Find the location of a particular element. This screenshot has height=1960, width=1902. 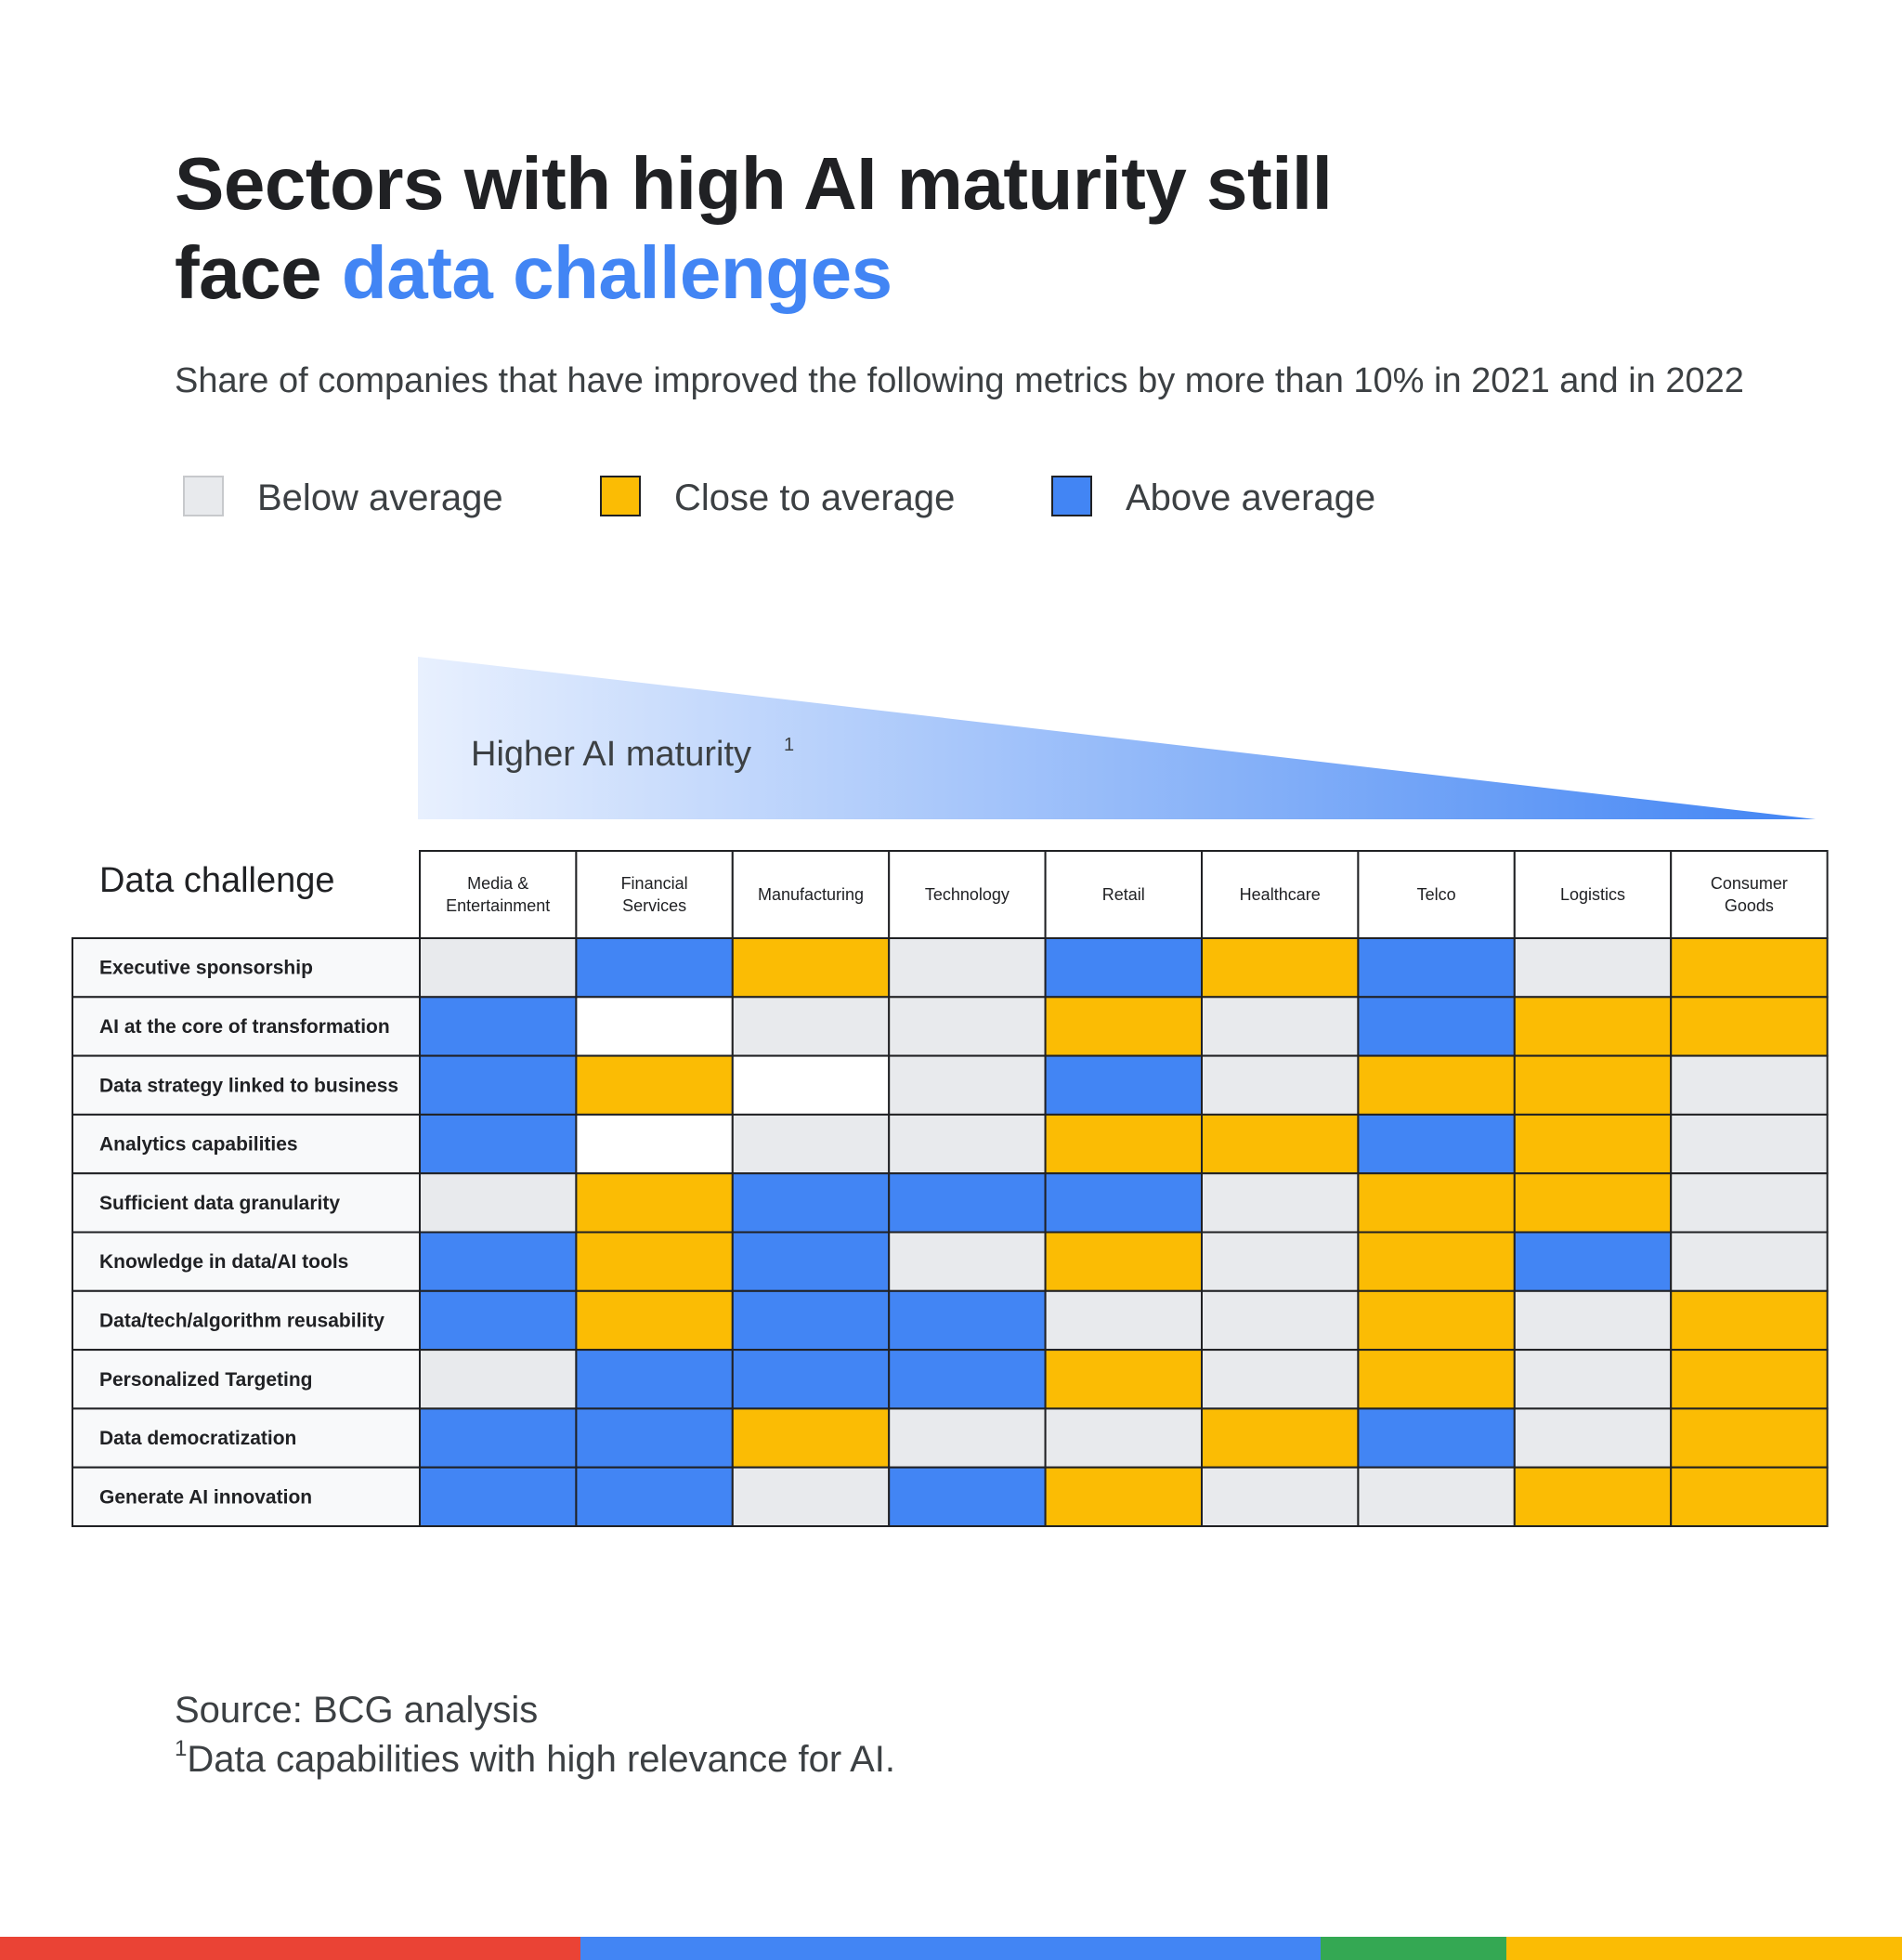

column-header-line: Telco is located at coordinates (1436, 894).